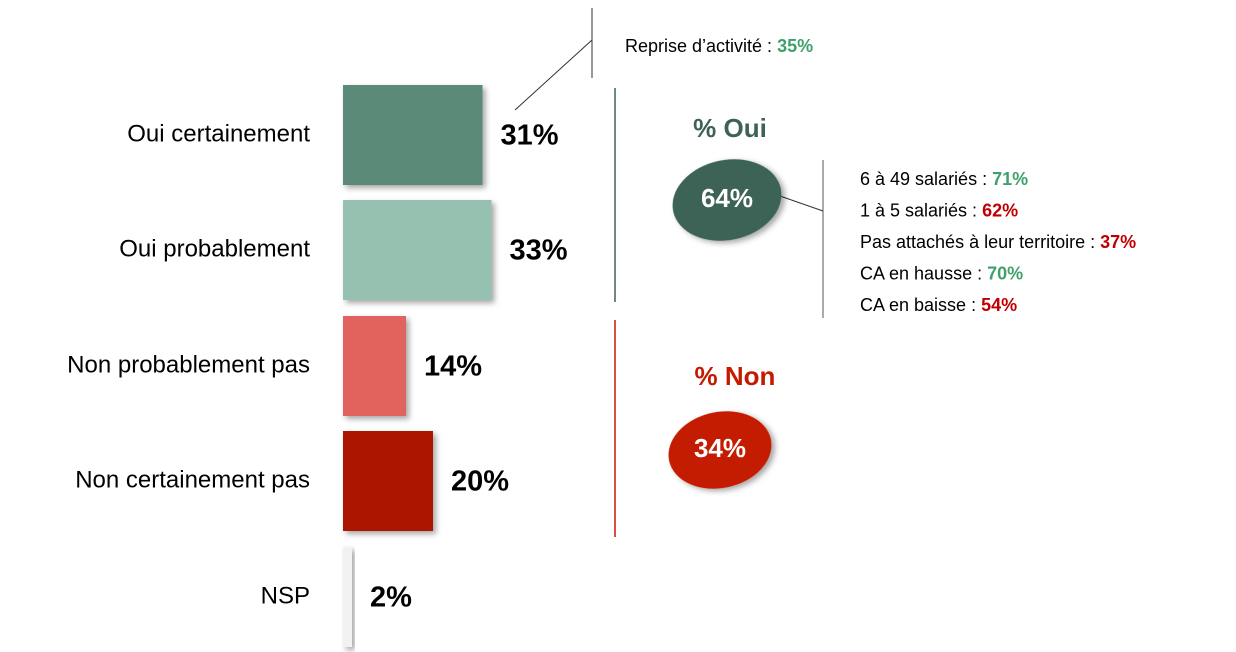 This screenshot has width=1236, height=652. I want to click on annotation-value: 35%, so click(795, 46).